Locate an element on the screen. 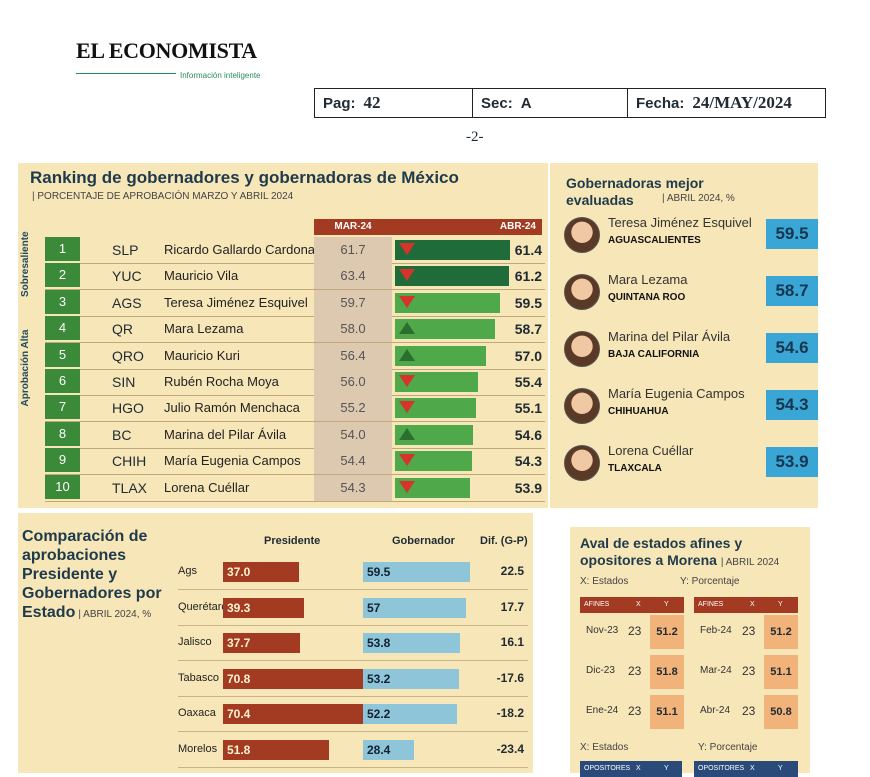 The image size is (870, 777). abr-value: 55.1 is located at coordinates (528, 408).